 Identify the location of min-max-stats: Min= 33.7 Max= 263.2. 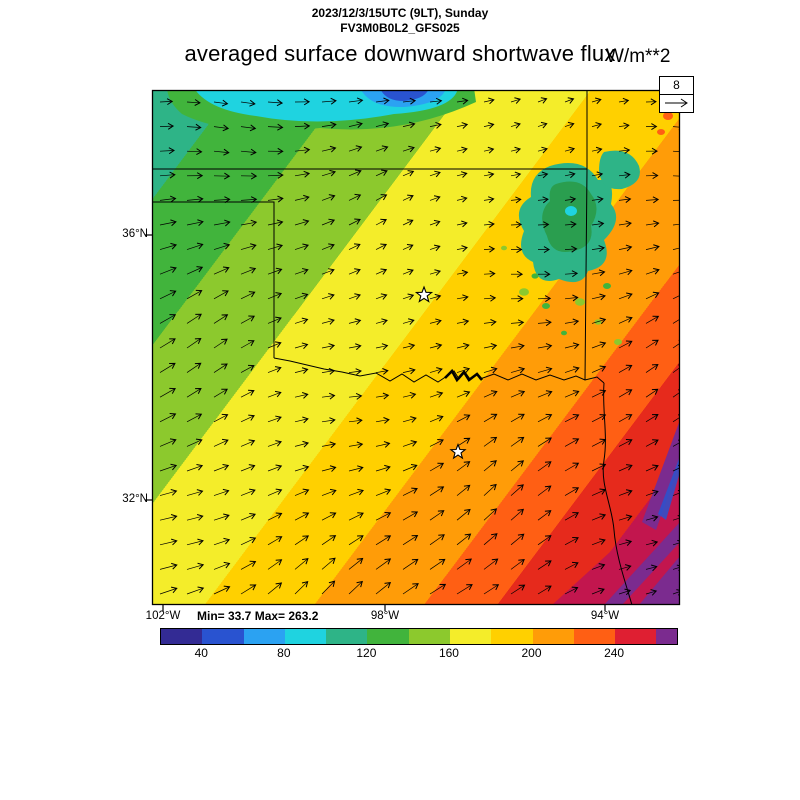
(258, 616).